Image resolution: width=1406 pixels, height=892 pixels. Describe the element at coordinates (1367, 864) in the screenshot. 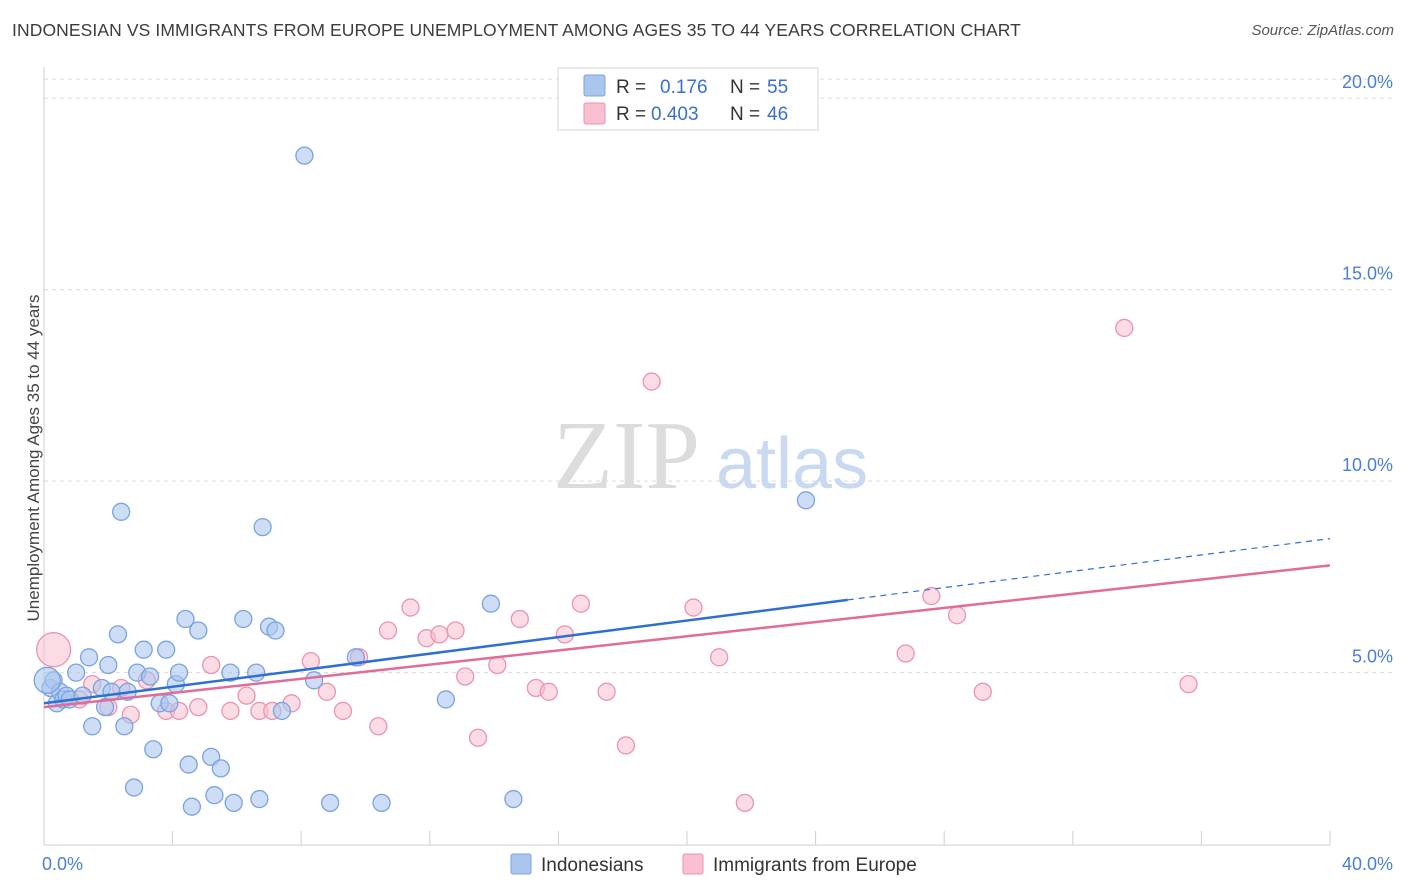

I see `x-tick-label-1: 40.0%` at that location.